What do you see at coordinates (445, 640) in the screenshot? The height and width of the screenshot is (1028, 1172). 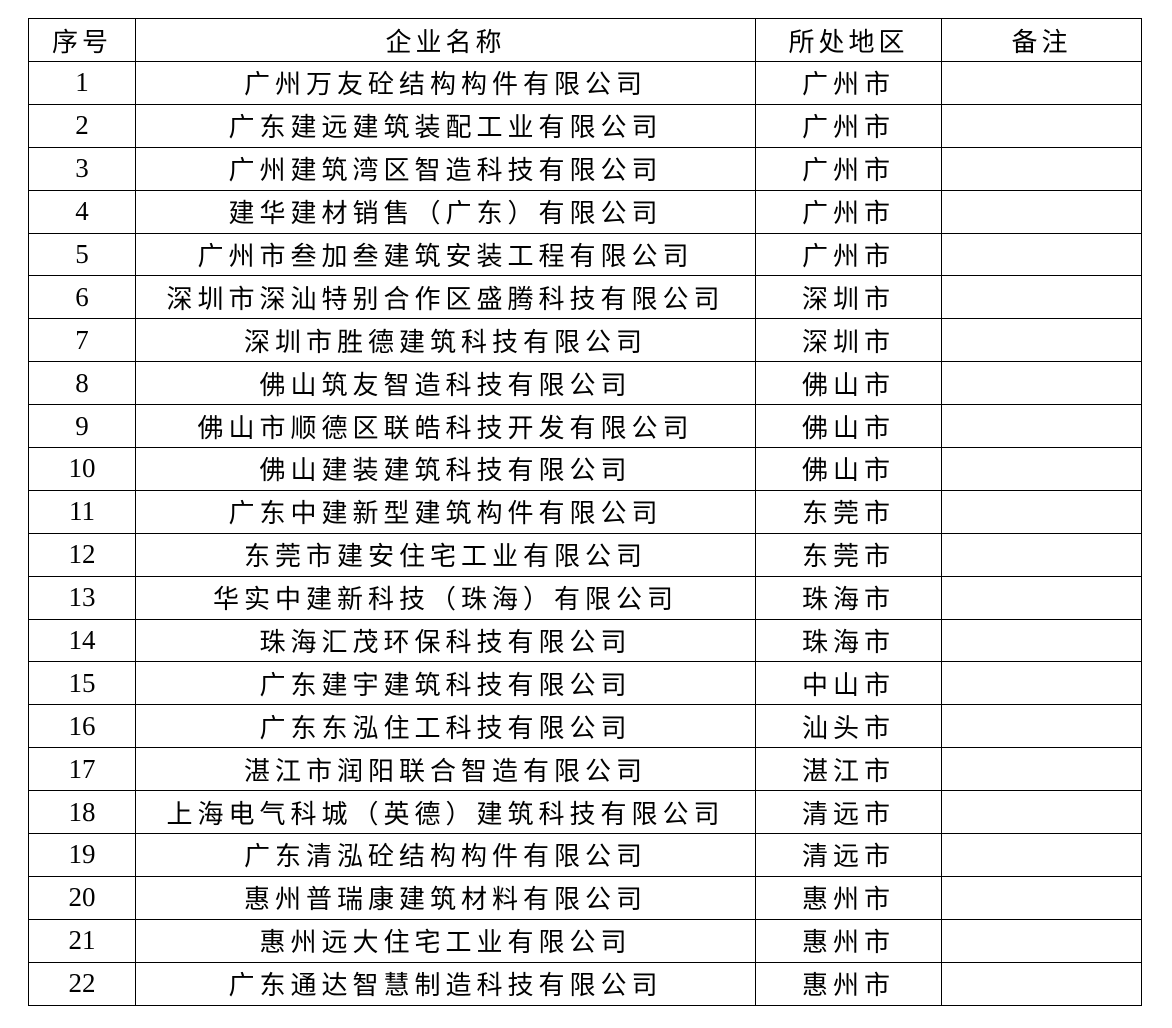 I see `company-name-cell: 珠海汇茂环保科技有限公司` at bounding box center [445, 640].